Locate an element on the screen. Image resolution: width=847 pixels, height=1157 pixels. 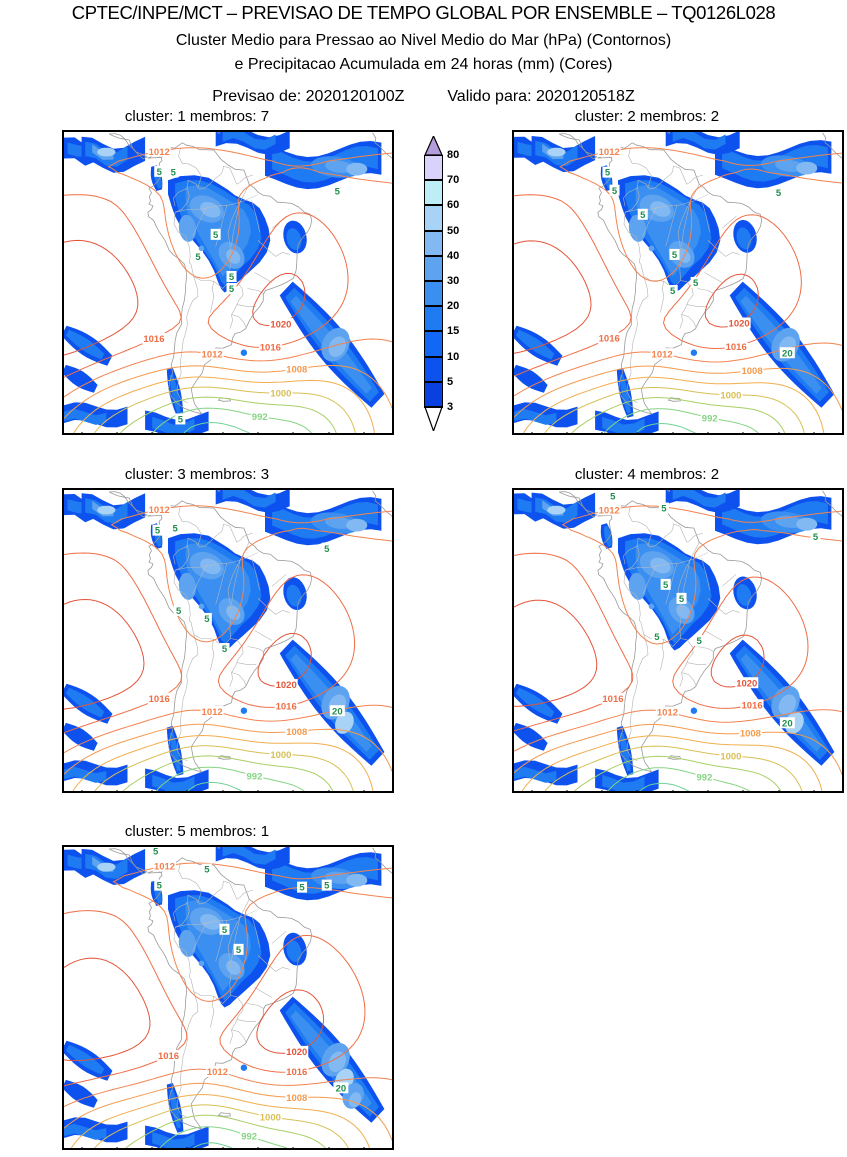
colorbar-tick-label: 15 is located at coordinates (453, 331).